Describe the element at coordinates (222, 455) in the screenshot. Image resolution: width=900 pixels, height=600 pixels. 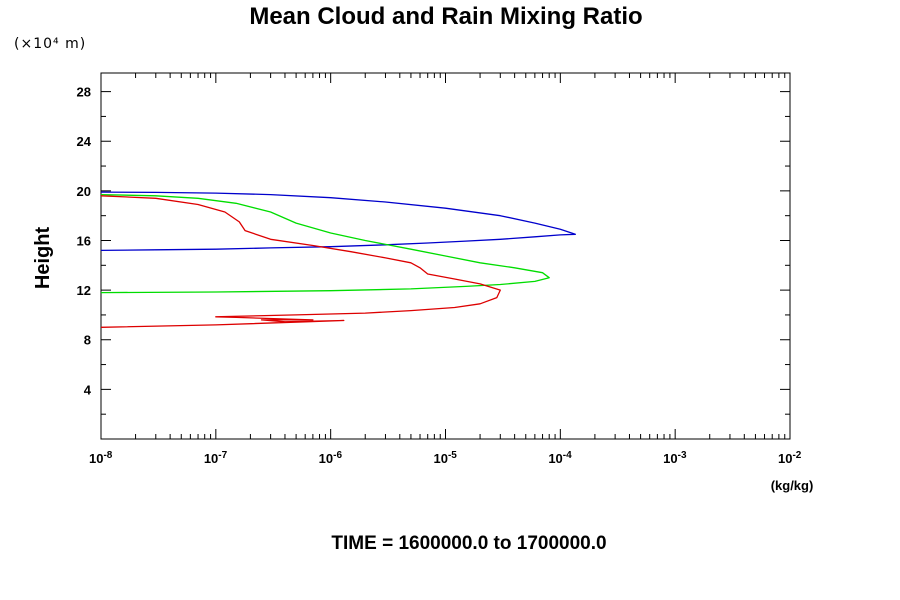
I see `x-tick-exponent: -7` at that location.